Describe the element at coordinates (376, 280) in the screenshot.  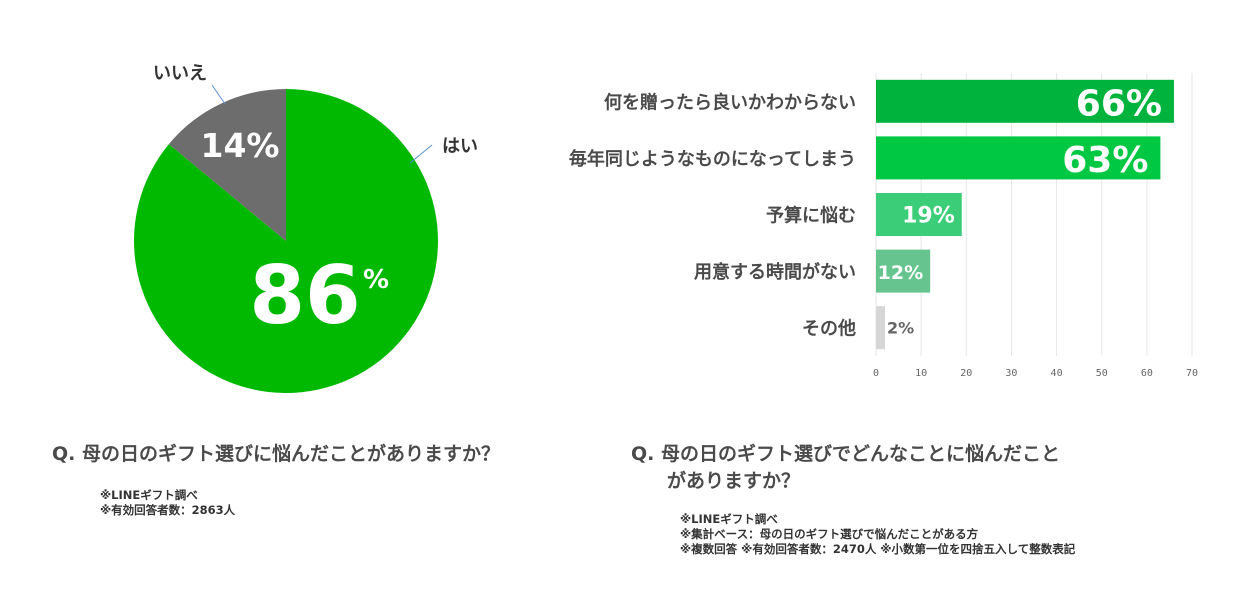
I see `pie-value-unit-0: %` at that location.